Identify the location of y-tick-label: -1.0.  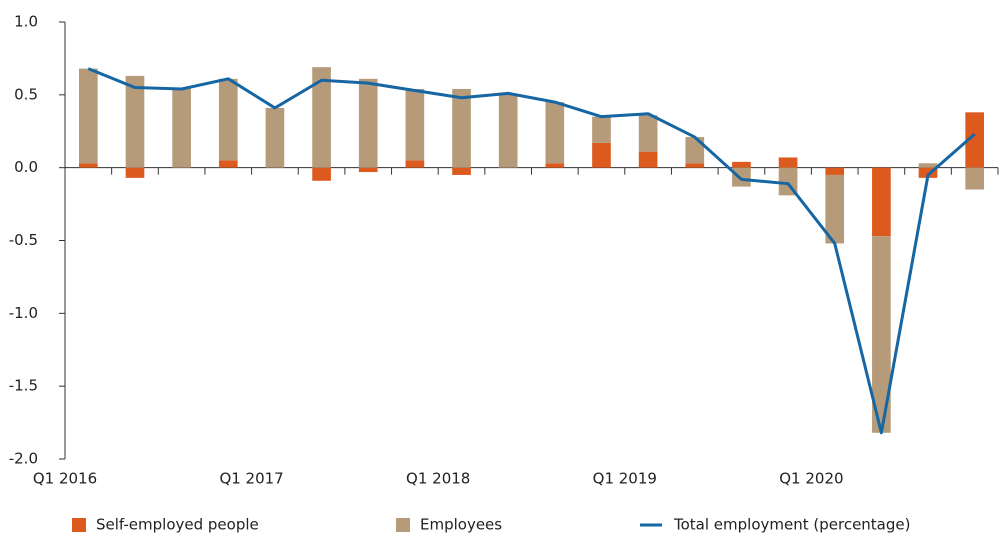
(23, 313).